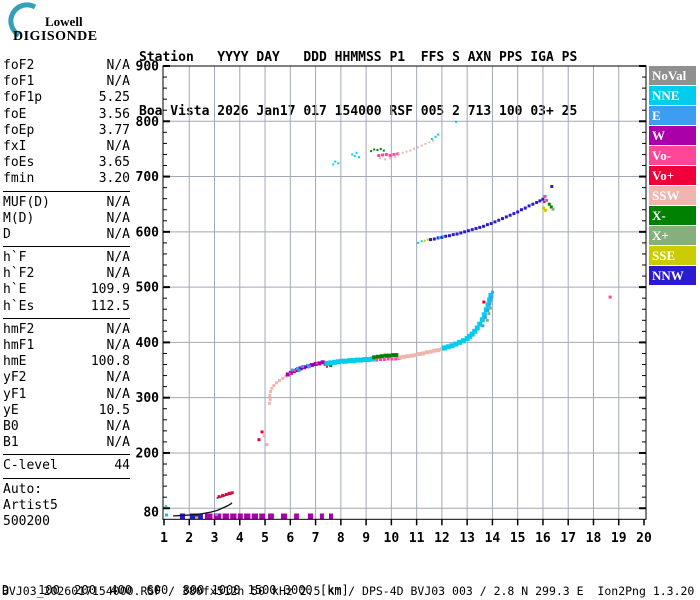  I want to click on y-tick-label: 800, so click(148, 122).